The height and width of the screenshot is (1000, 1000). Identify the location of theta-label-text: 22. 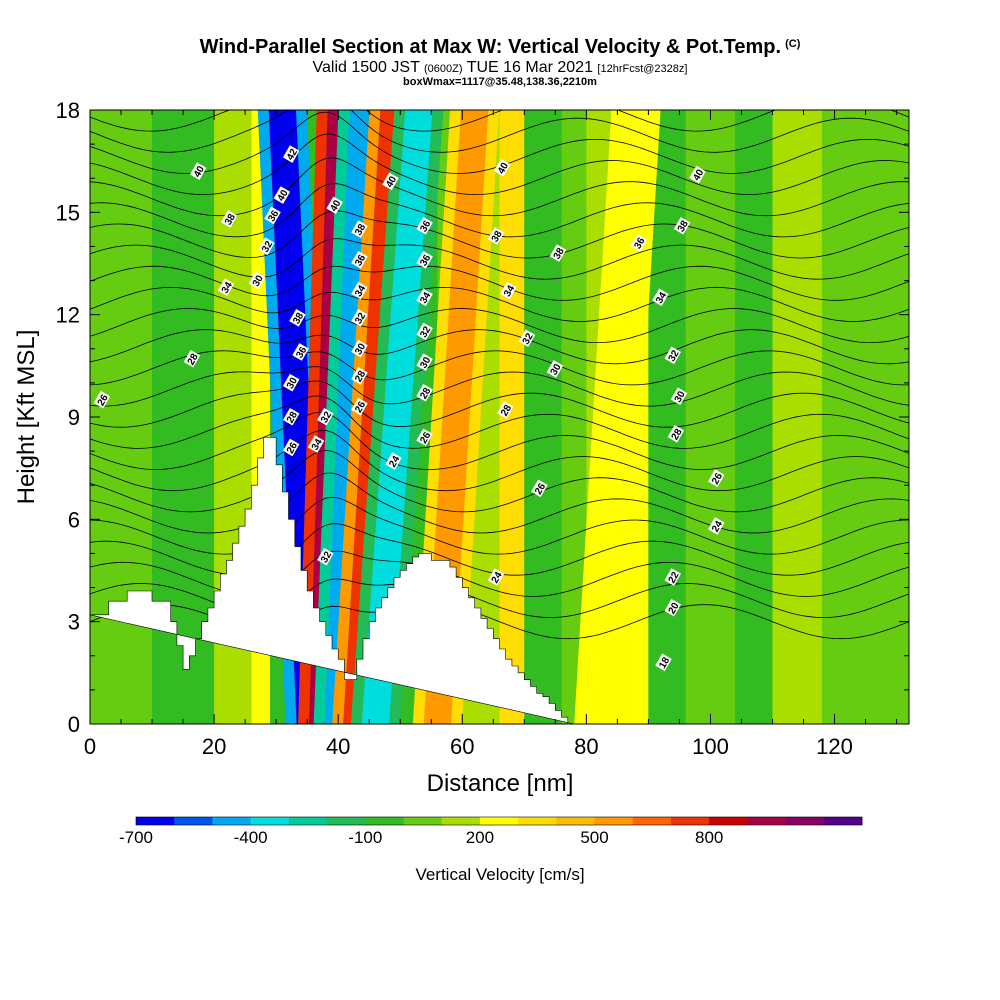
(674, 578).